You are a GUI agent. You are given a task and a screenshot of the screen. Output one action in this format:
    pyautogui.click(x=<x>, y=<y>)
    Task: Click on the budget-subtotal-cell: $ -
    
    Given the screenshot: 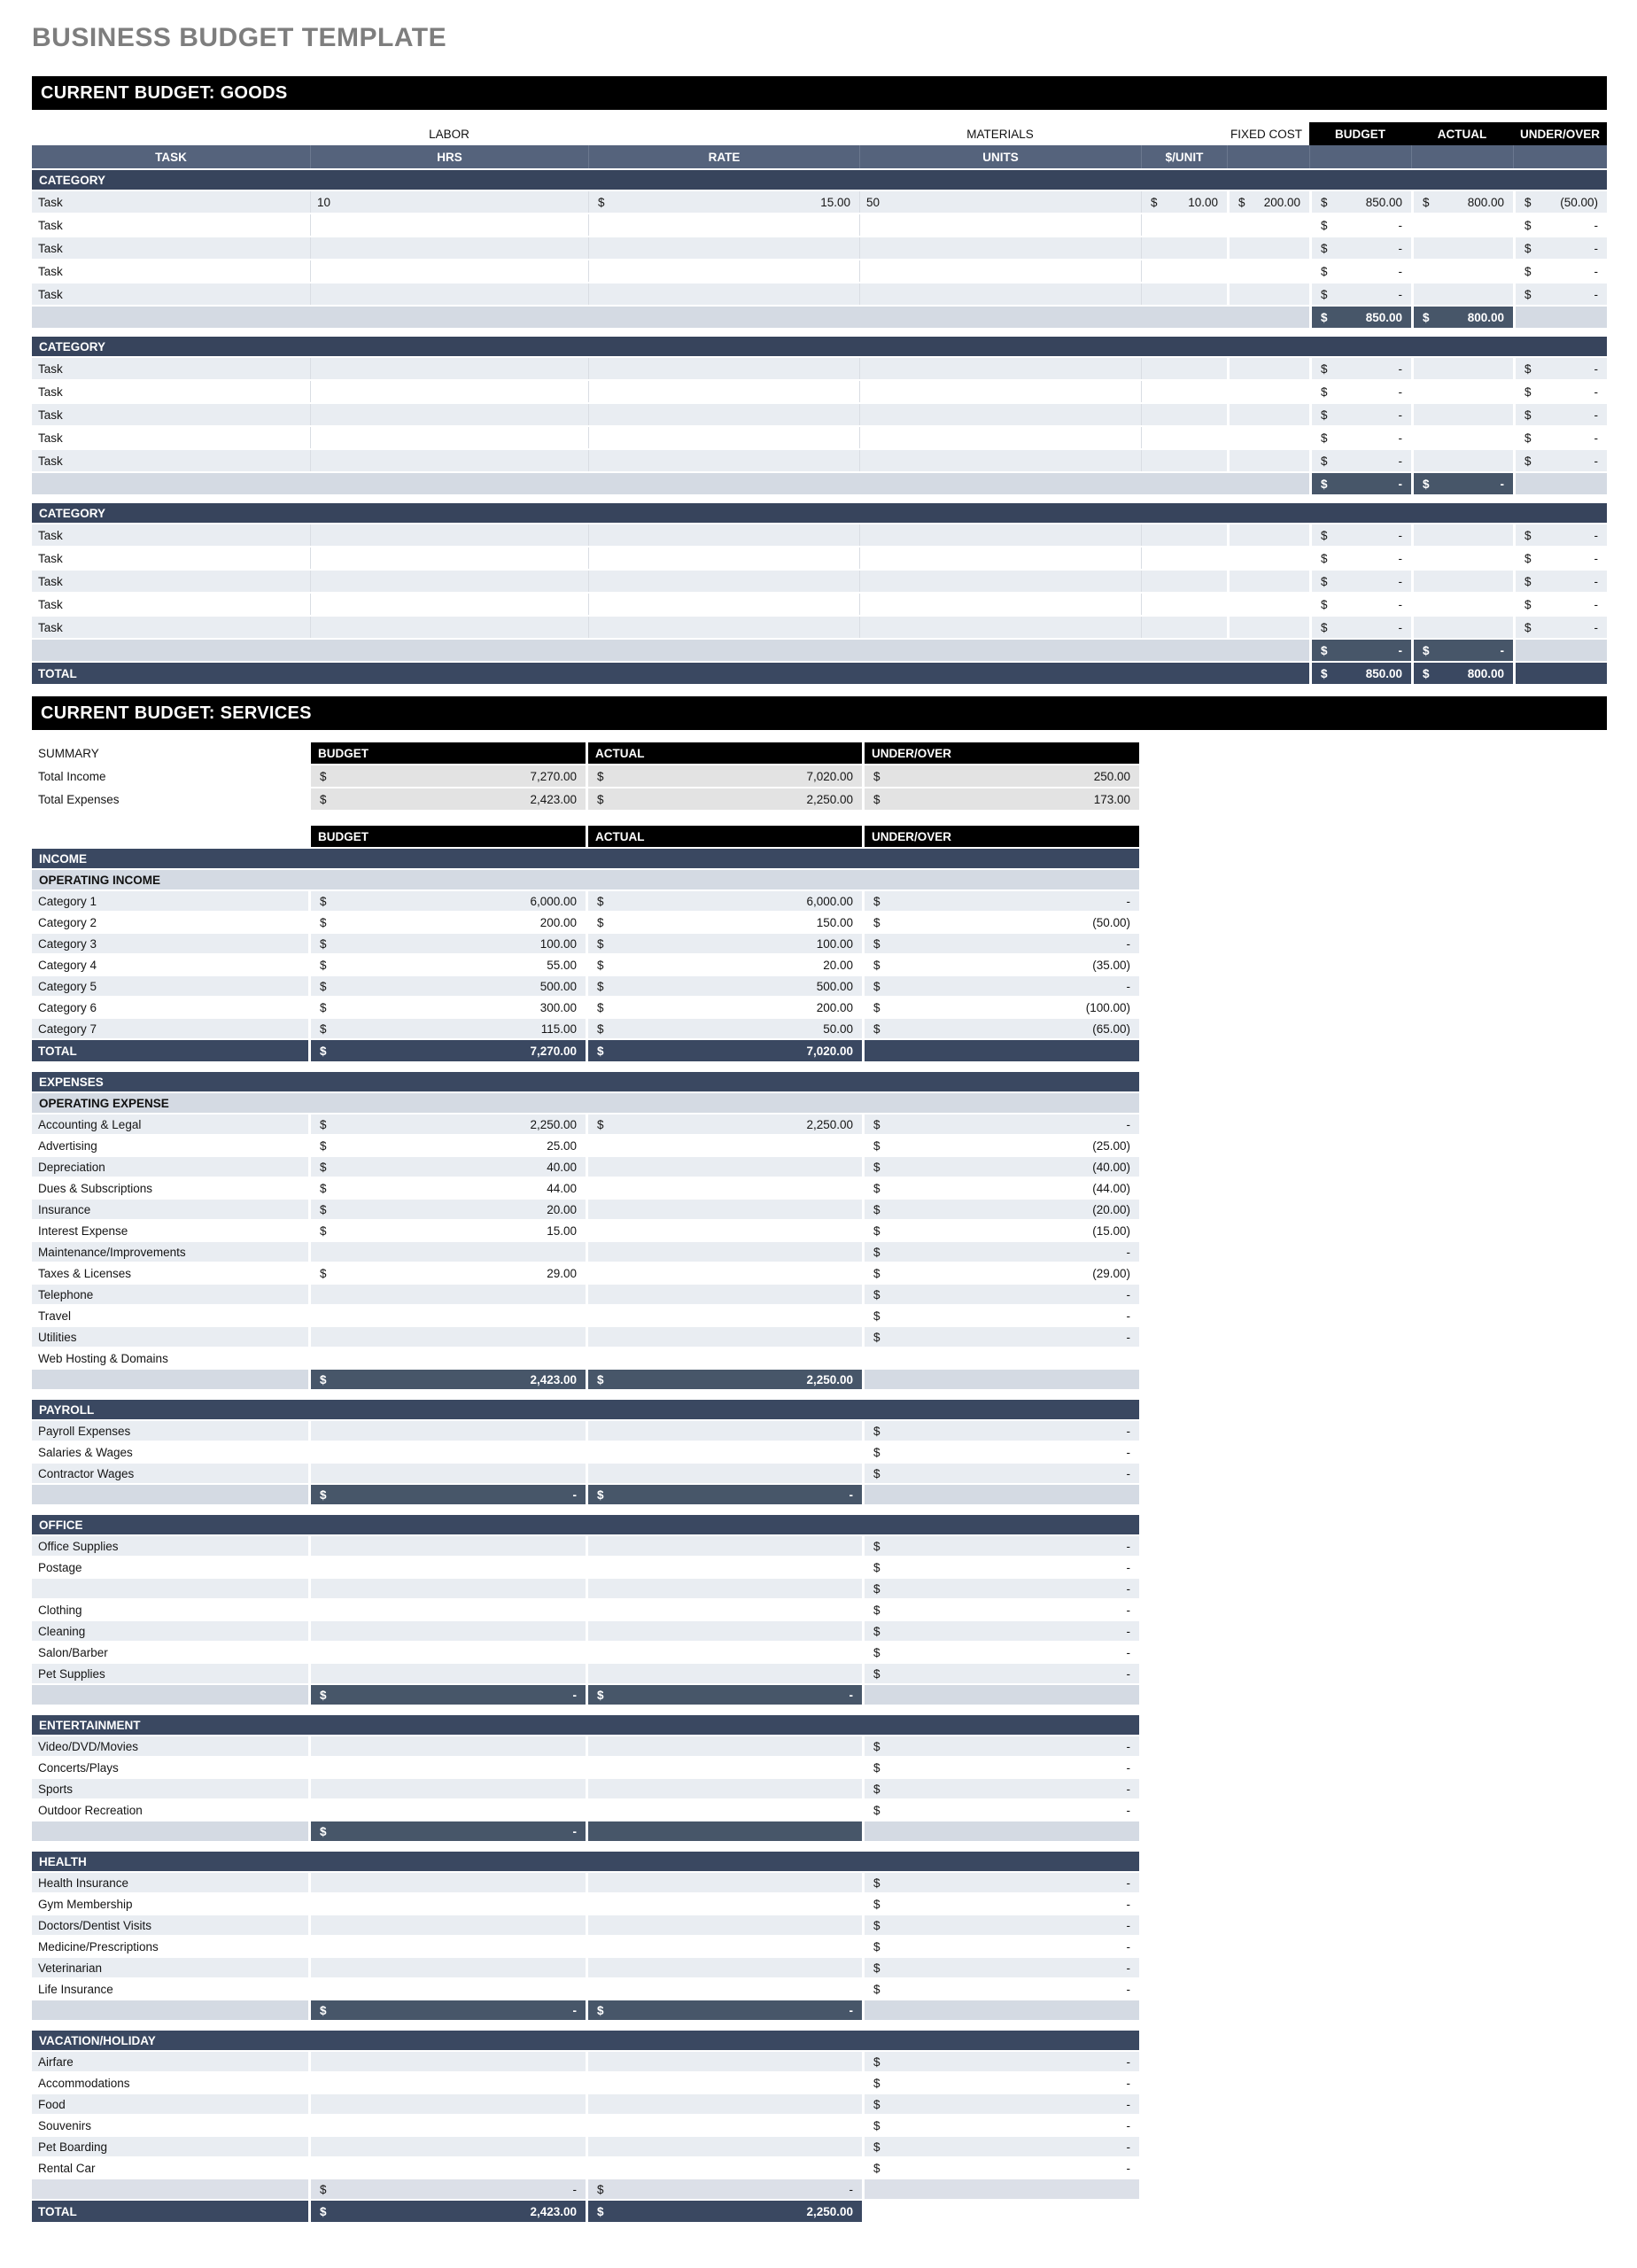 What is the action you would take?
    pyautogui.click(x=447, y=2010)
    